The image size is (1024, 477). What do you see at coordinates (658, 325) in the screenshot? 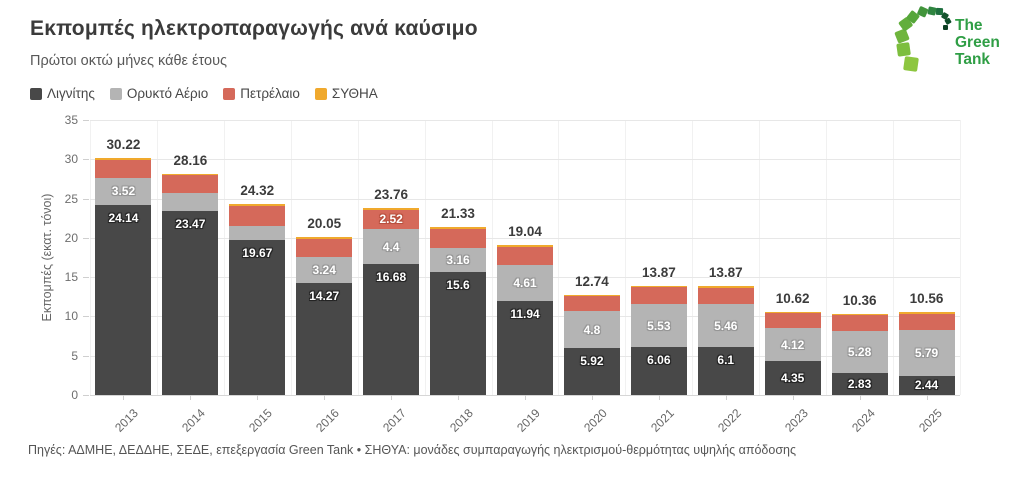
I see `bar-segment-gas-2021: 5.53` at bounding box center [658, 325].